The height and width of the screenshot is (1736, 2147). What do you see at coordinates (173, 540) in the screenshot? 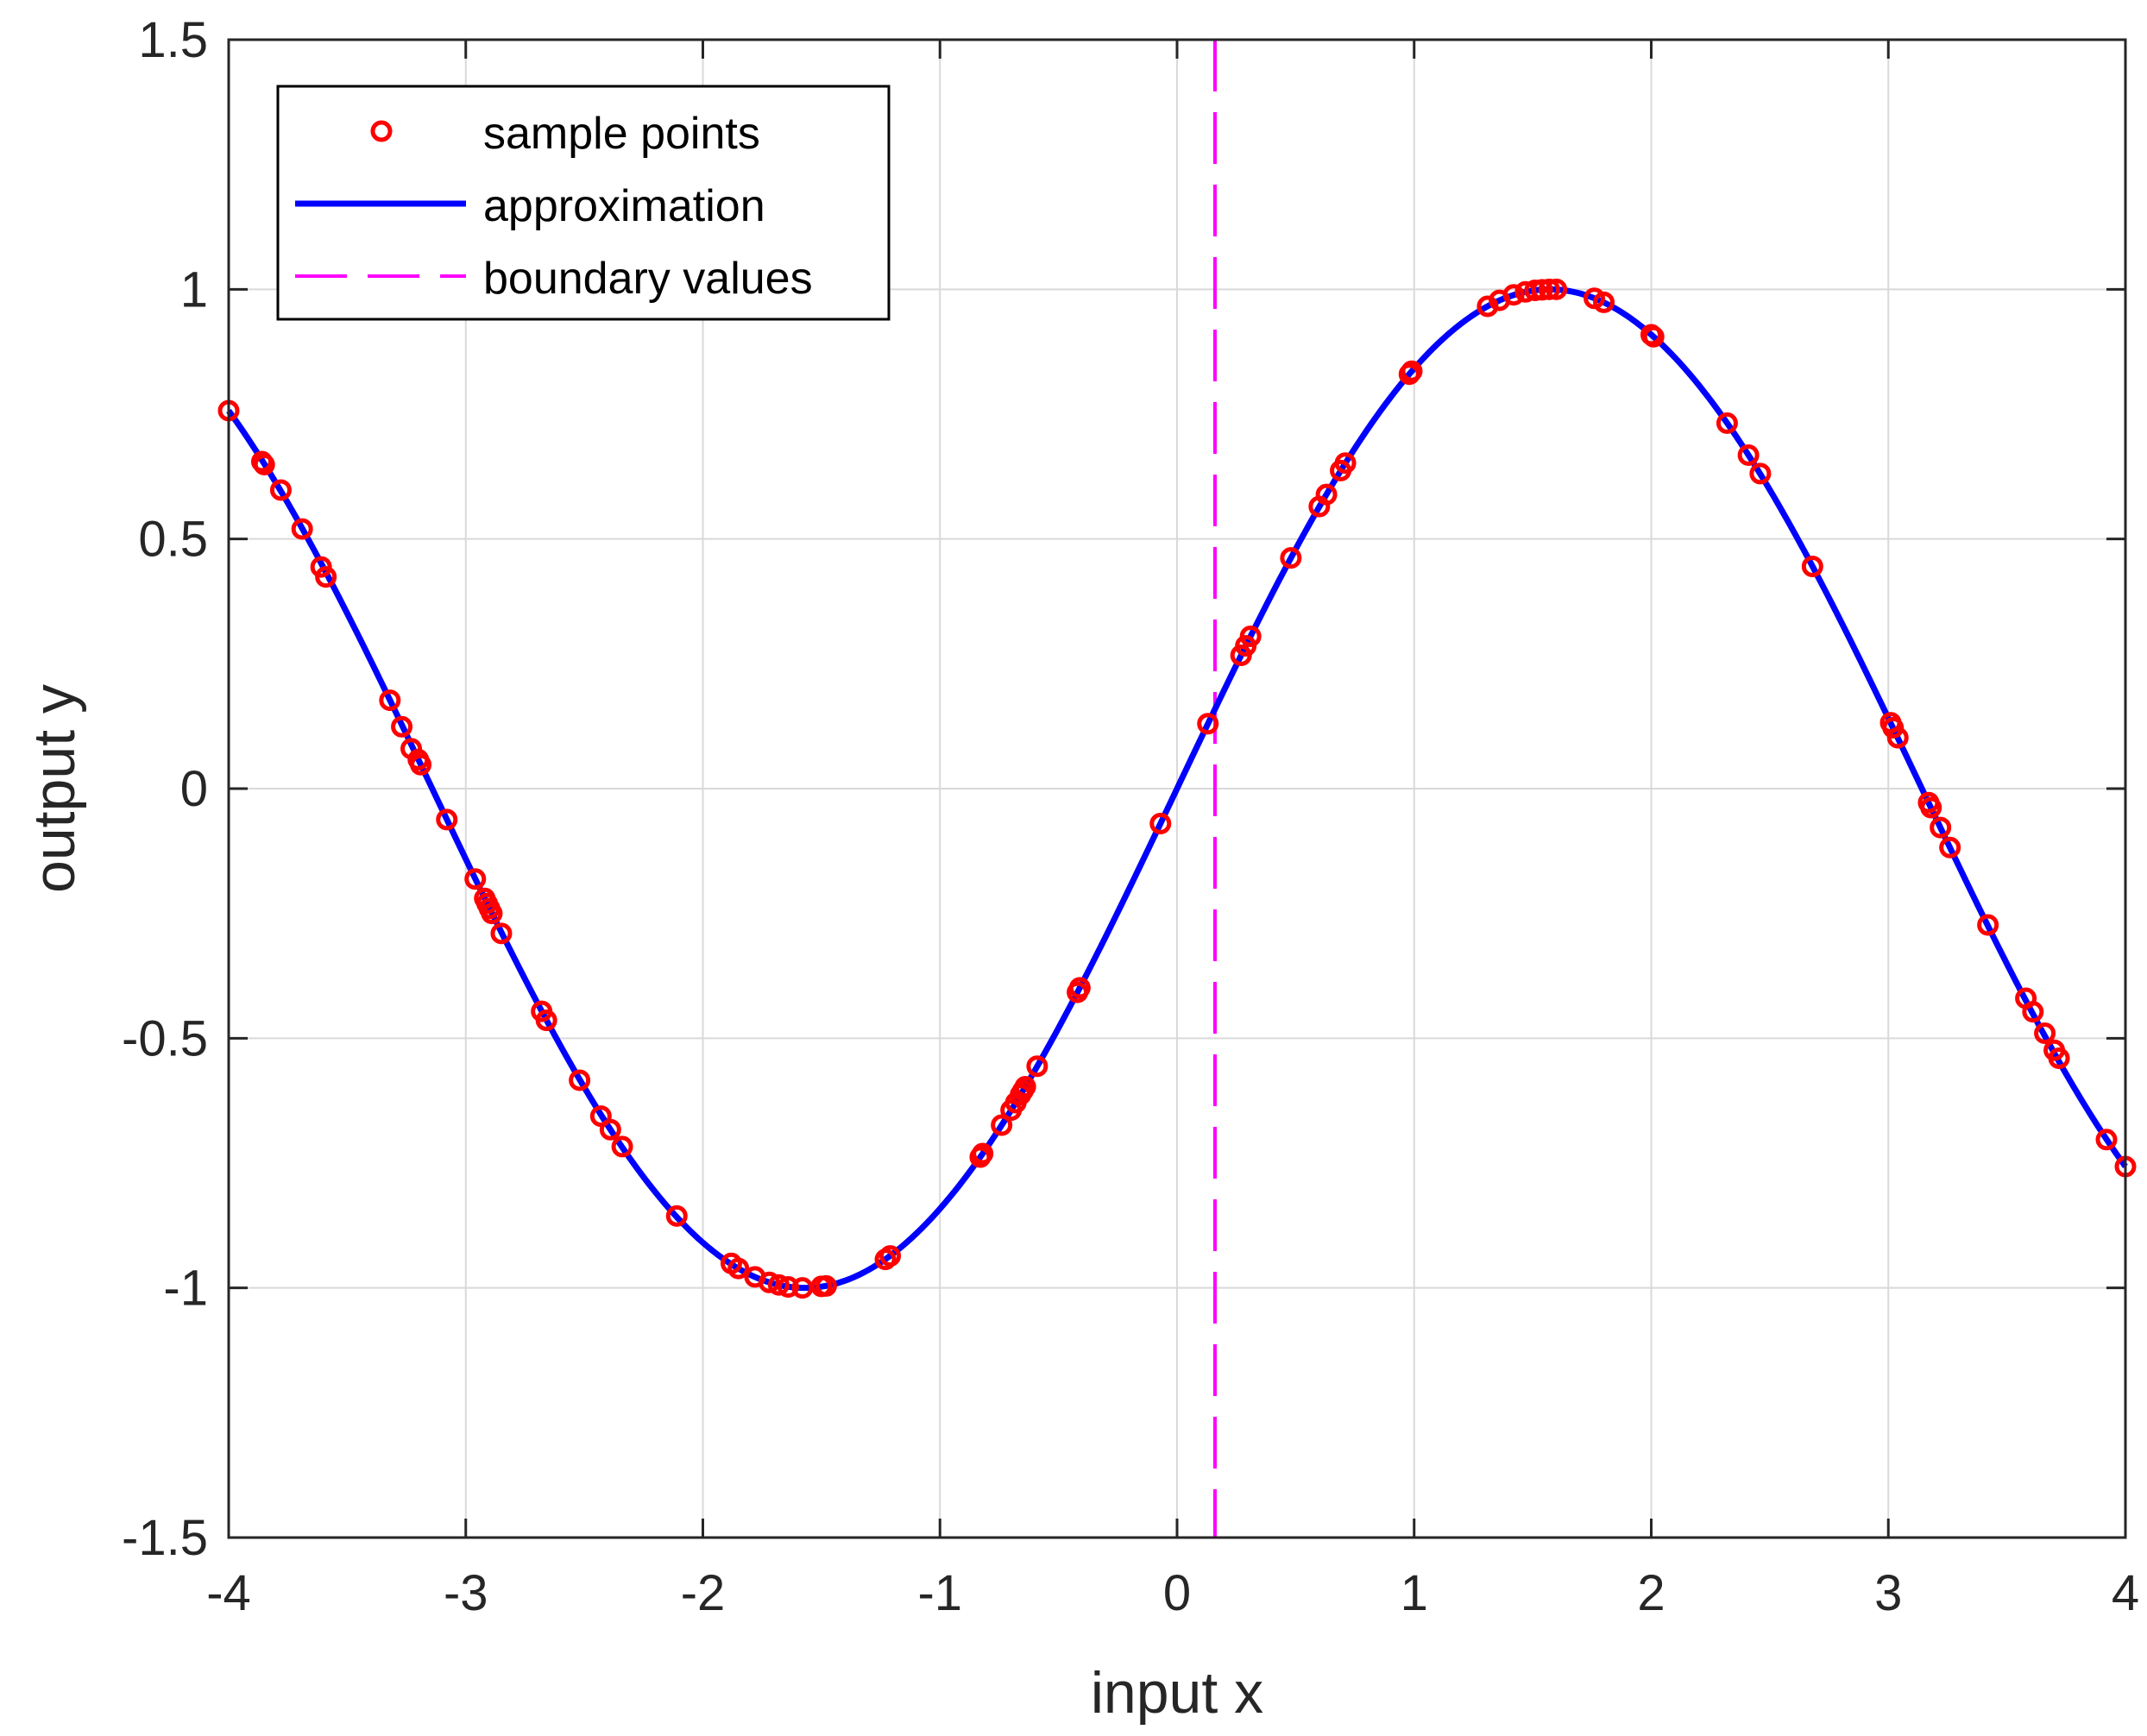
I see `y-tick-label: 0.5` at bounding box center [173, 540].